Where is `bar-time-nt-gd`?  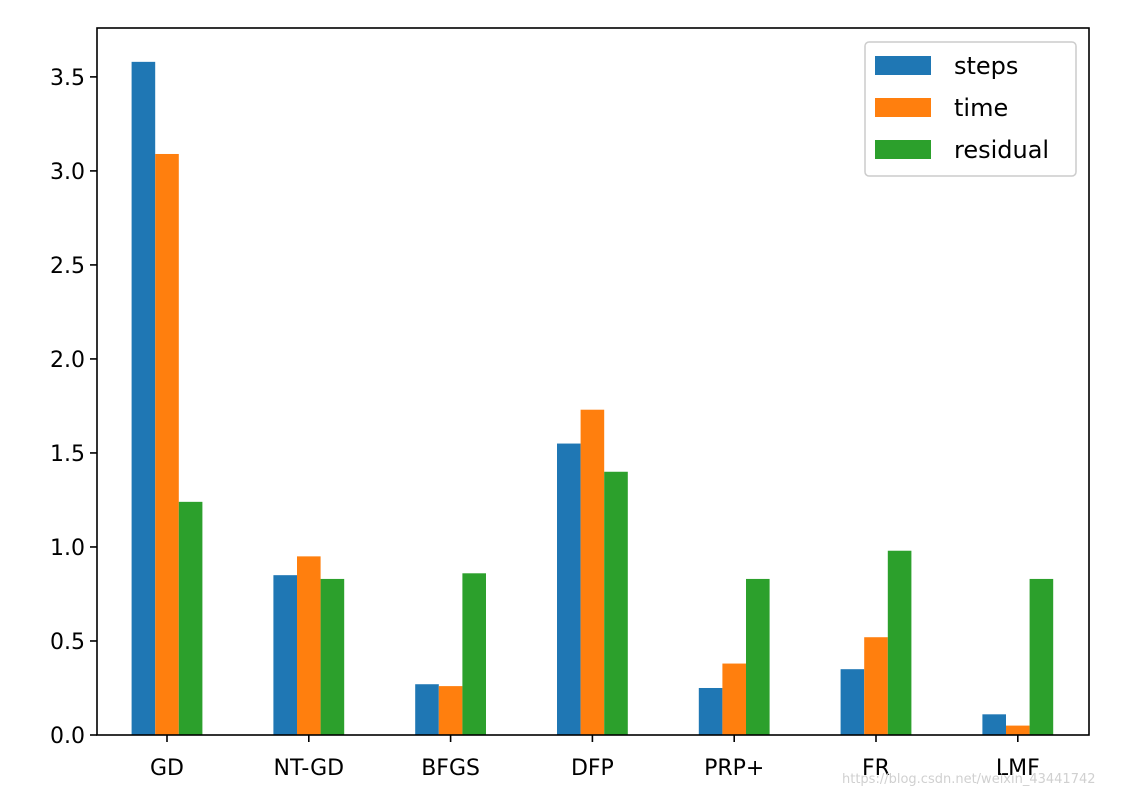 bar-time-nt-gd is located at coordinates (309, 645).